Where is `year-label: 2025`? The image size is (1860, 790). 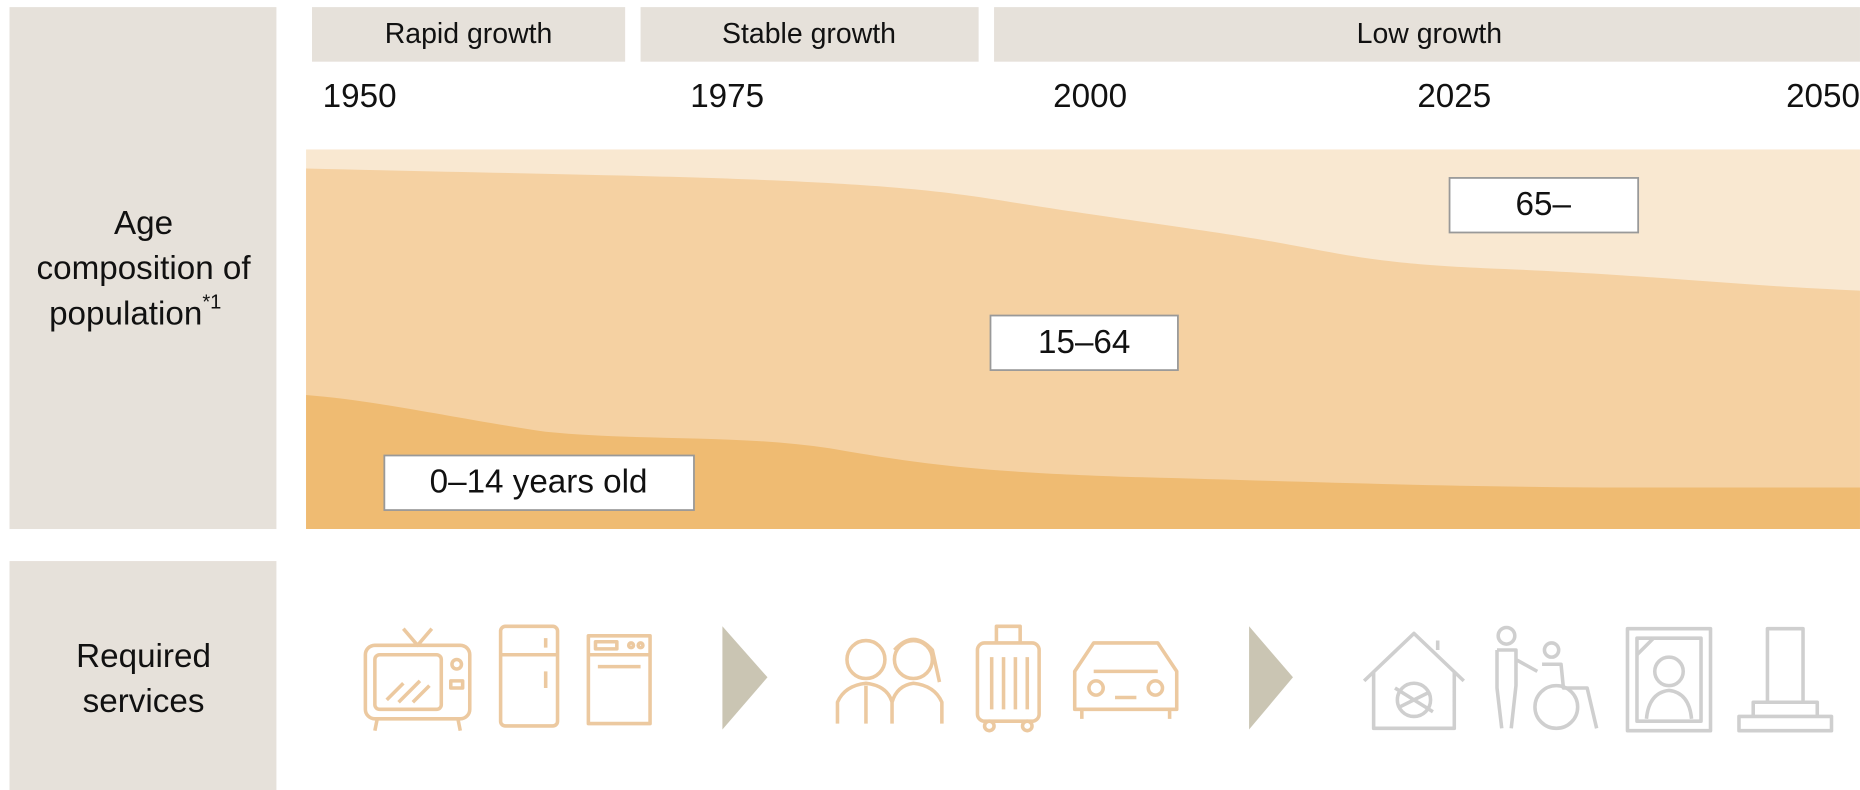 year-label: 2025 is located at coordinates (1454, 96).